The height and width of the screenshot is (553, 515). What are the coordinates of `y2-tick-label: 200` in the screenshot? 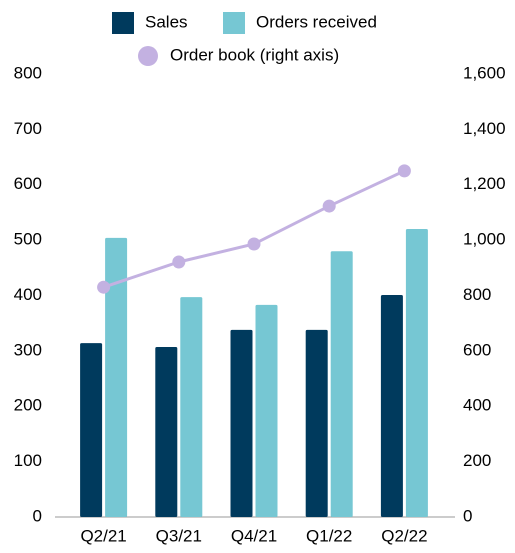 It's located at (477, 460).